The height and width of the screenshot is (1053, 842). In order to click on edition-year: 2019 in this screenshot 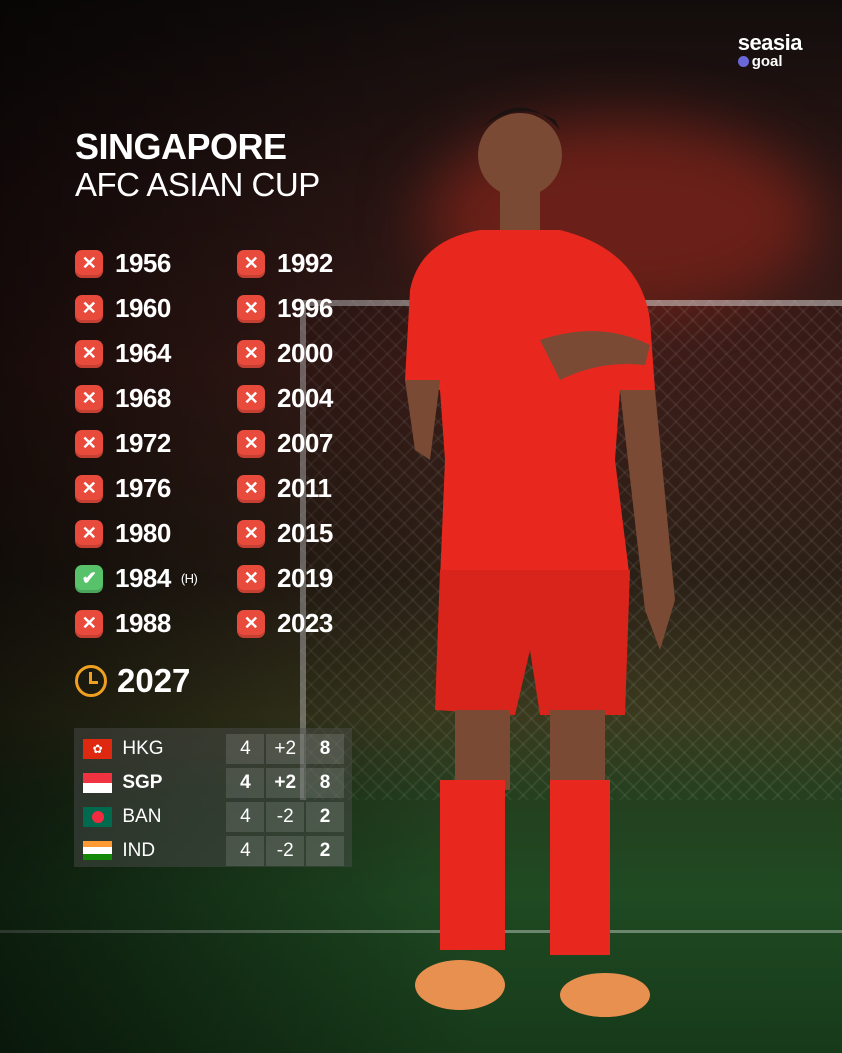, I will do `click(305, 578)`.